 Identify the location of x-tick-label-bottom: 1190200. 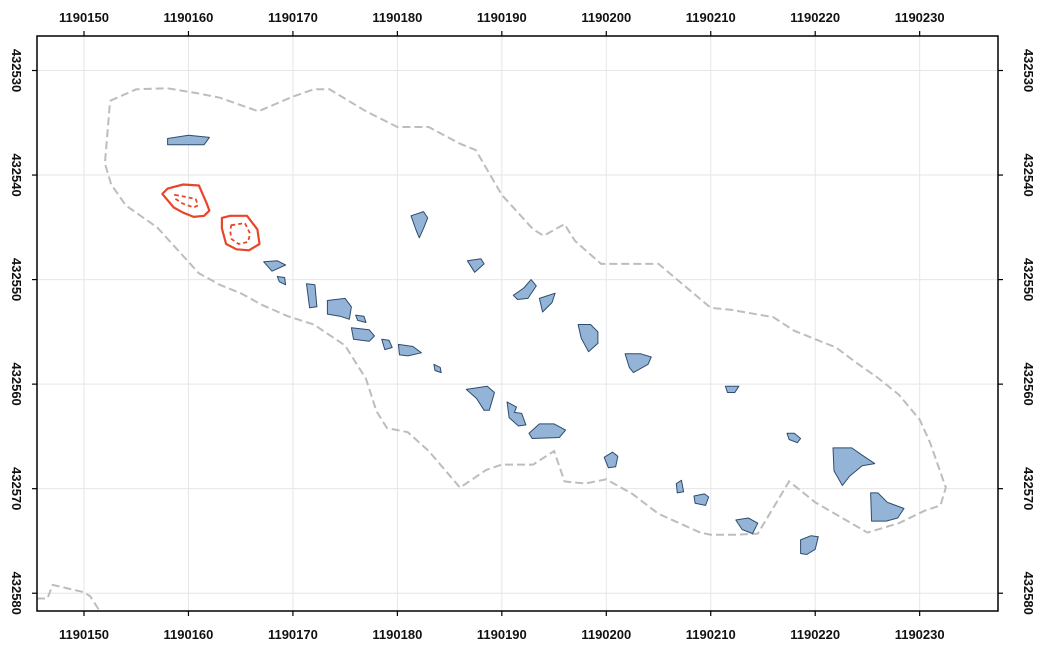
(606, 634).